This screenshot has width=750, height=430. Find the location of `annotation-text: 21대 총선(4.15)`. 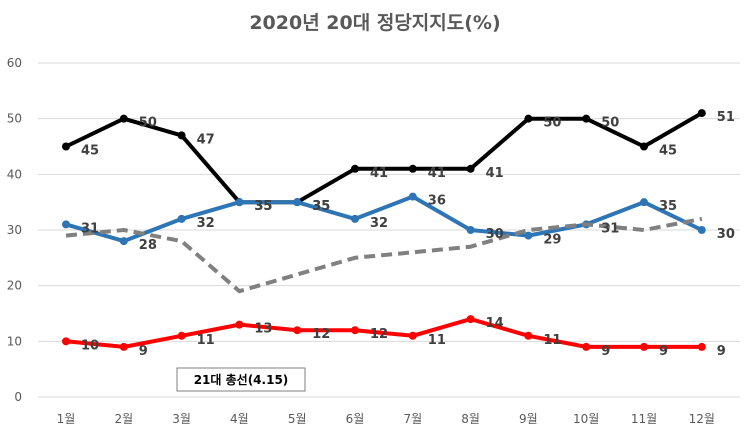

annotation-text: 21대 총선(4.15) is located at coordinates (241, 379).